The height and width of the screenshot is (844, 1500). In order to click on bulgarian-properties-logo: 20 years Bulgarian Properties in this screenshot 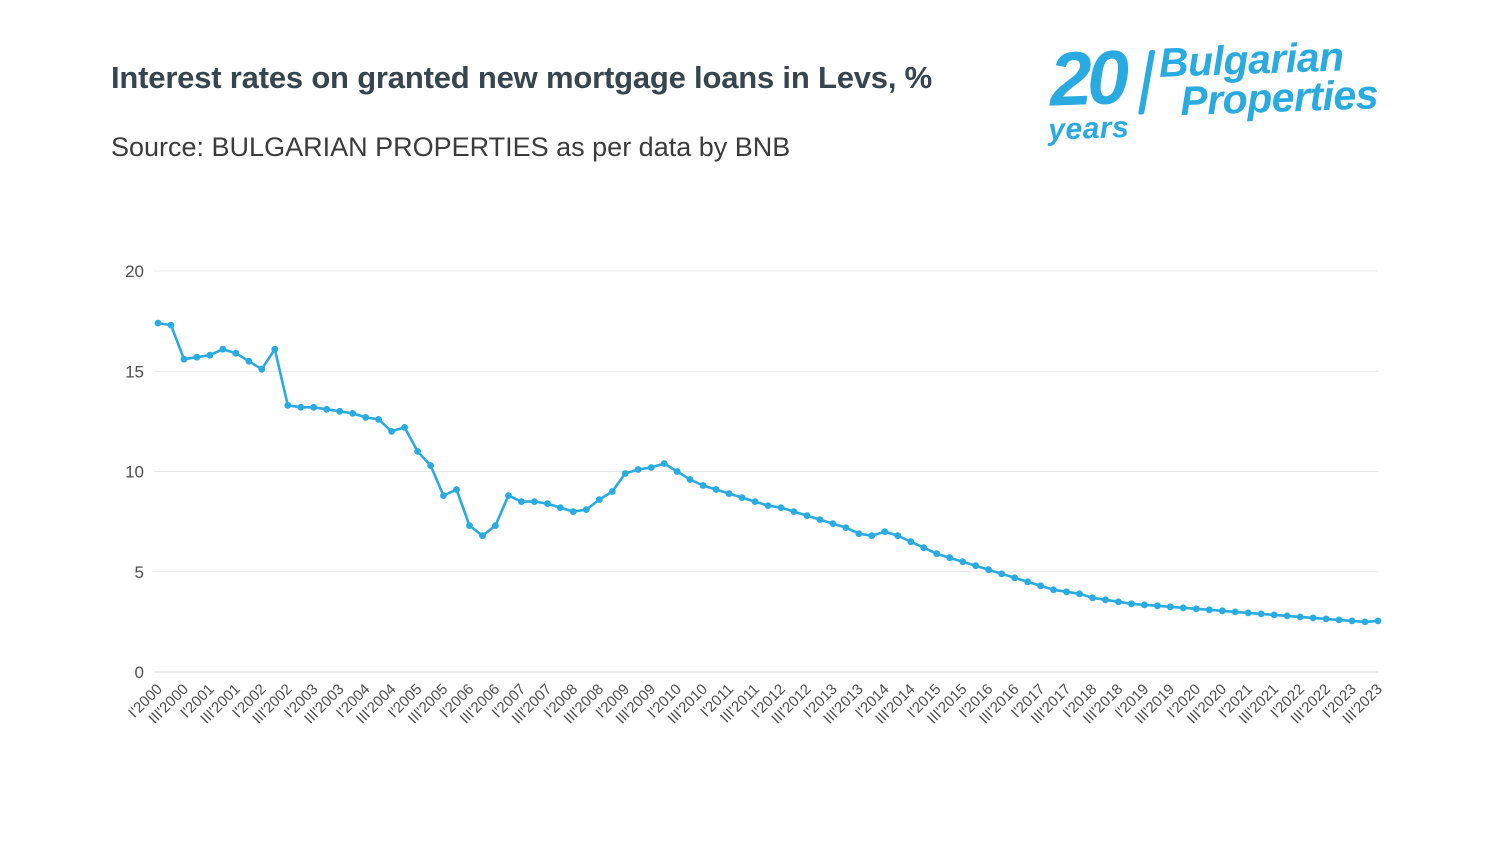, I will do `click(1213, 90)`.